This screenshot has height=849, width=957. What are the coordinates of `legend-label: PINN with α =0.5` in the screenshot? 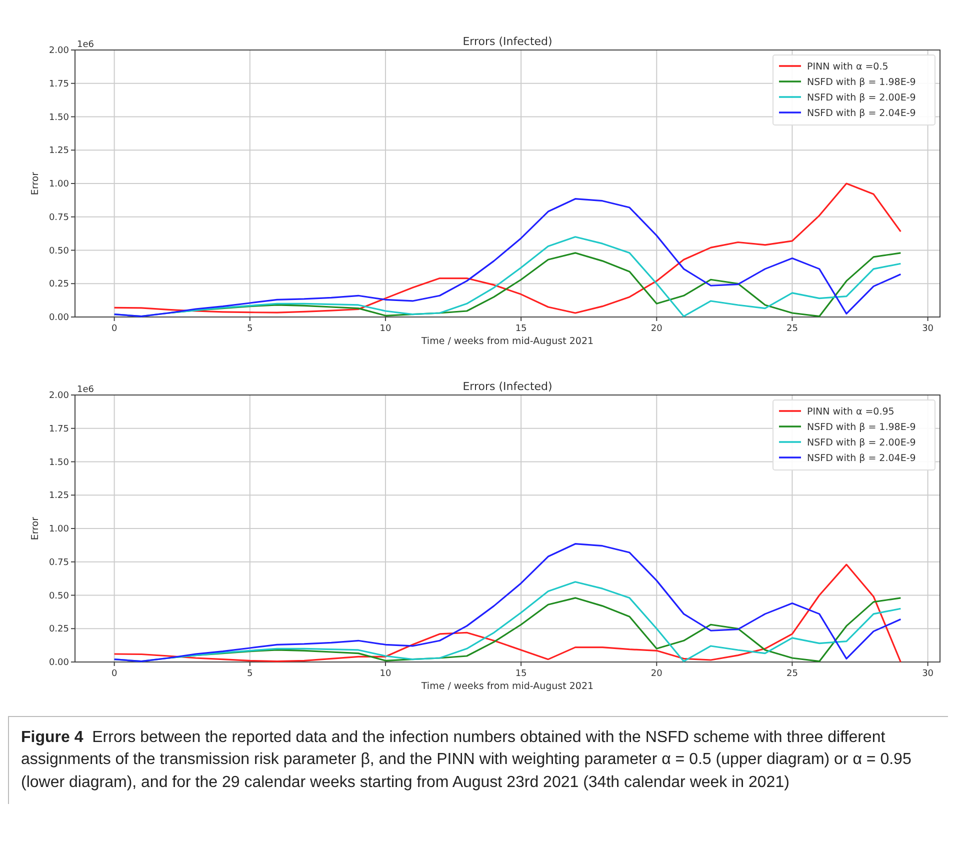 It's located at (847, 67).